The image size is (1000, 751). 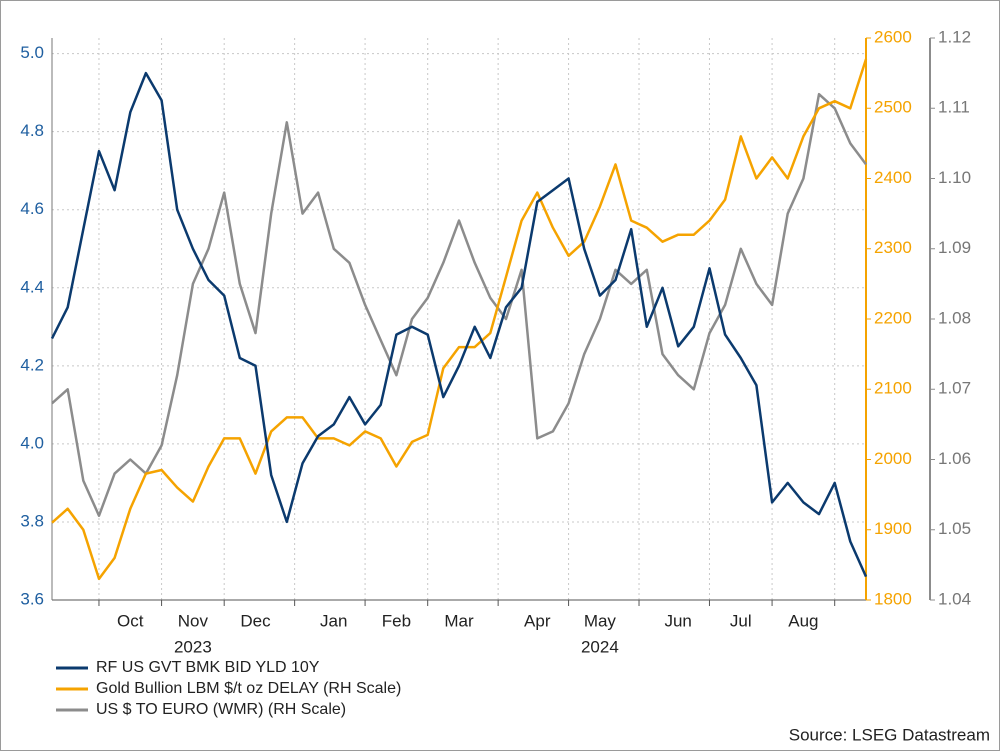 What do you see at coordinates (333, 620) in the screenshot?
I see `x-tick-label: Jan` at bounding box center [333, 620].